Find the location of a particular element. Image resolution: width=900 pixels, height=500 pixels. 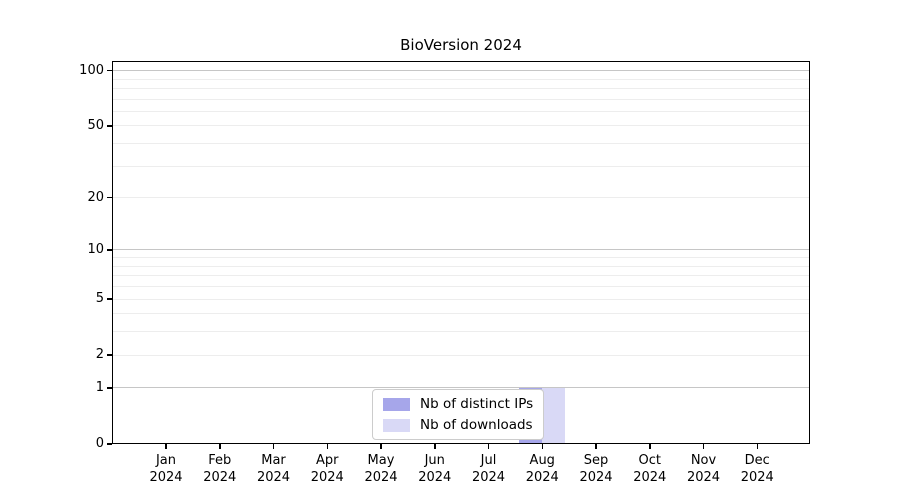

x-tick-label: Apr 2024 is located at coordinates (327, 469).